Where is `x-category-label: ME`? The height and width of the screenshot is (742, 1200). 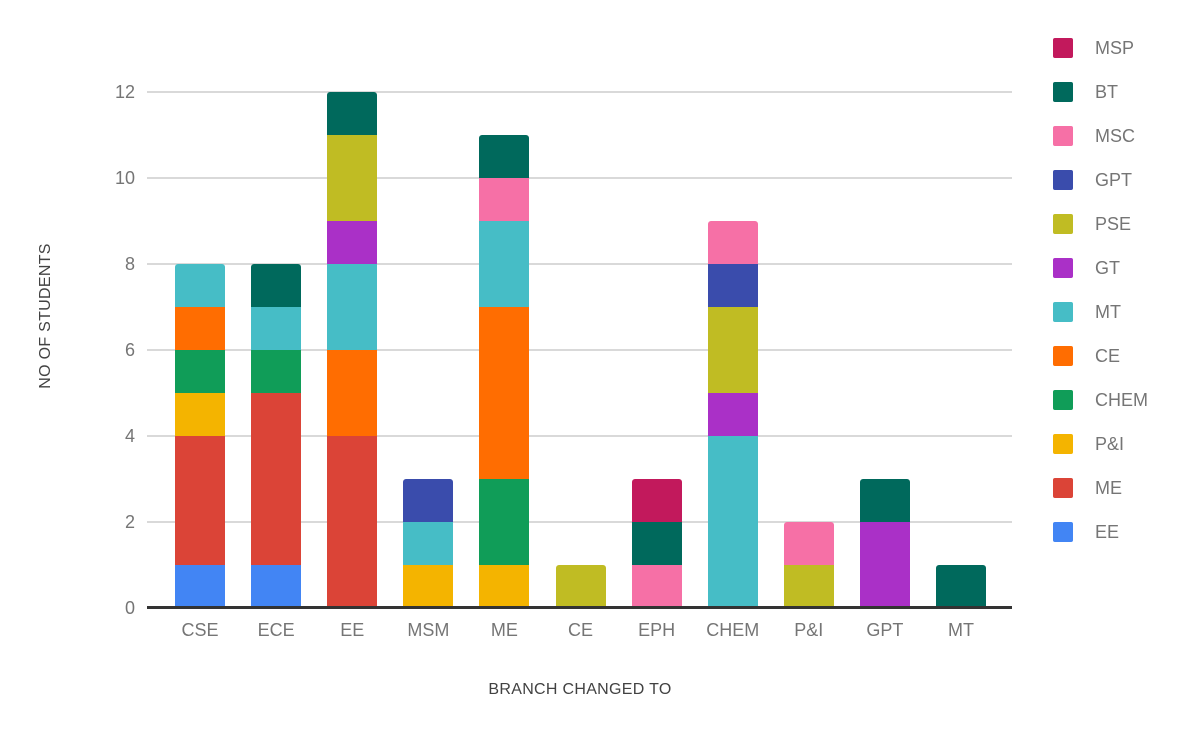 x-category-label: ME is located at coordinates (504, 630).